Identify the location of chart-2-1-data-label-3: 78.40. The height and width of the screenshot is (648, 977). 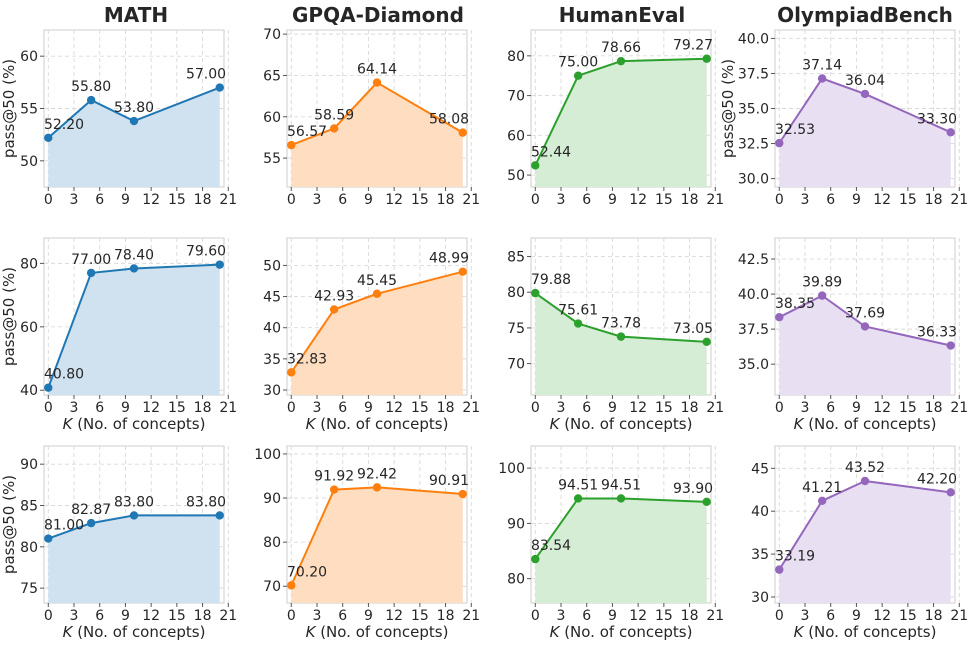
(134, 255).